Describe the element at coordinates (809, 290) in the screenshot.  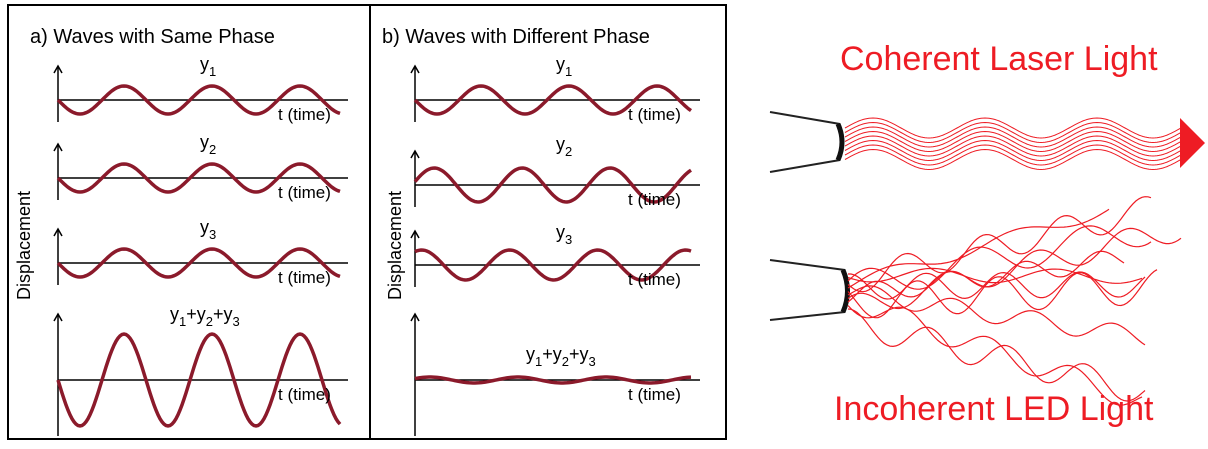
I see `led-device` at that location.